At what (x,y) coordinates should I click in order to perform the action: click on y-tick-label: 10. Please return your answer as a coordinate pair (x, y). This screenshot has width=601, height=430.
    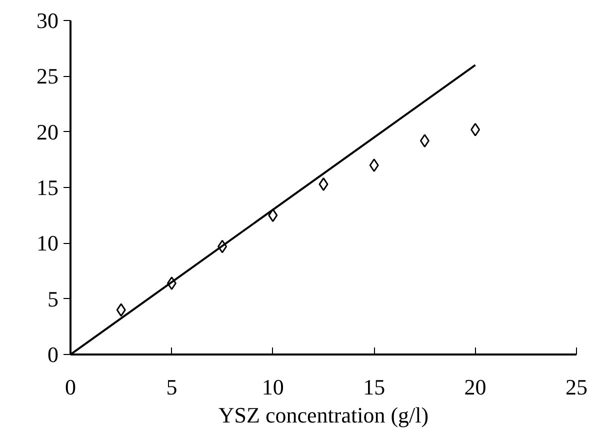
    Looking at the image, I should click on (47, 243).